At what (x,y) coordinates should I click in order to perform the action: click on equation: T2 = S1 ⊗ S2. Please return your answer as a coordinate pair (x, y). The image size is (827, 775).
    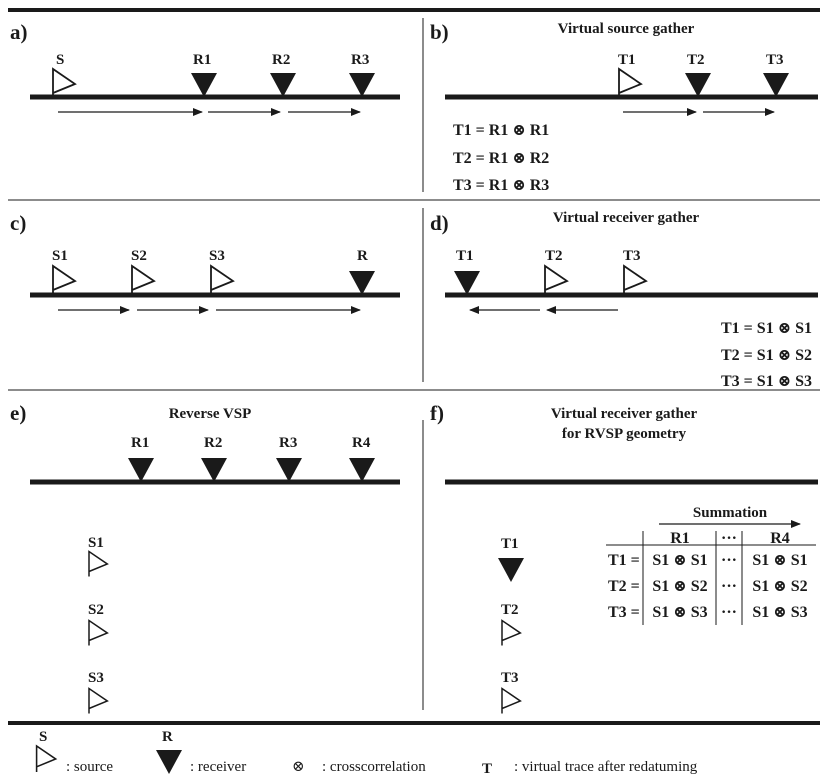
    Looking at the image, I should click on (766, 355).